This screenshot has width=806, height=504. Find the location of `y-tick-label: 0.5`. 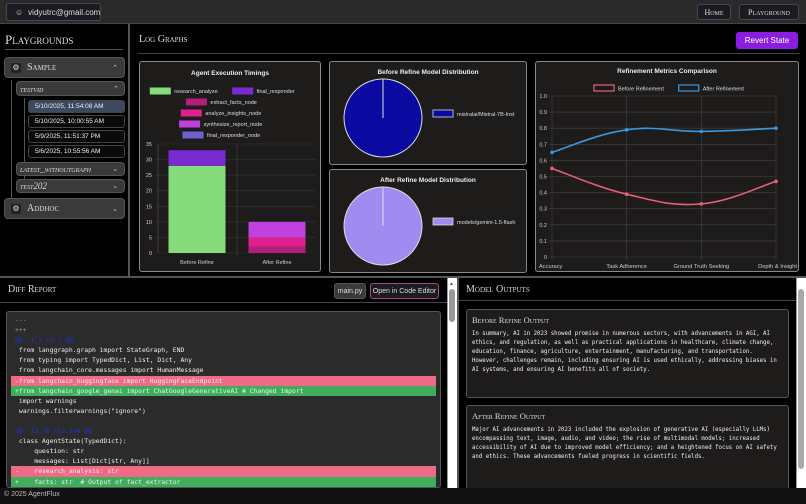

y-tick-label: 0.5 is located at coordinates (543, 178).